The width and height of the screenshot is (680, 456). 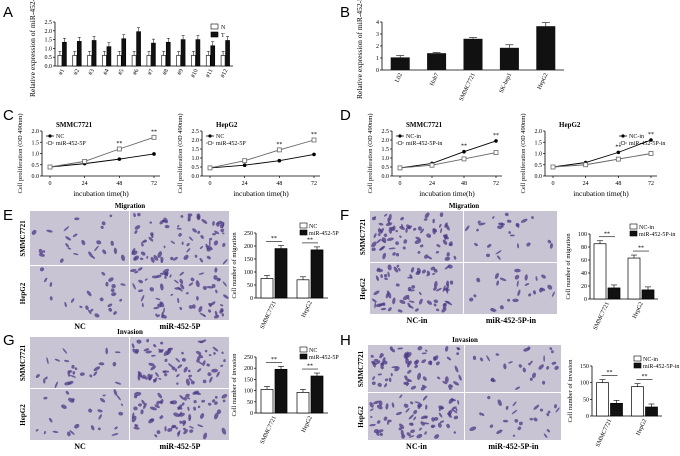 What do you see at coordinates (179, 238) in the screenshot?
I see `micrograph` at bounding box center [179, 238].